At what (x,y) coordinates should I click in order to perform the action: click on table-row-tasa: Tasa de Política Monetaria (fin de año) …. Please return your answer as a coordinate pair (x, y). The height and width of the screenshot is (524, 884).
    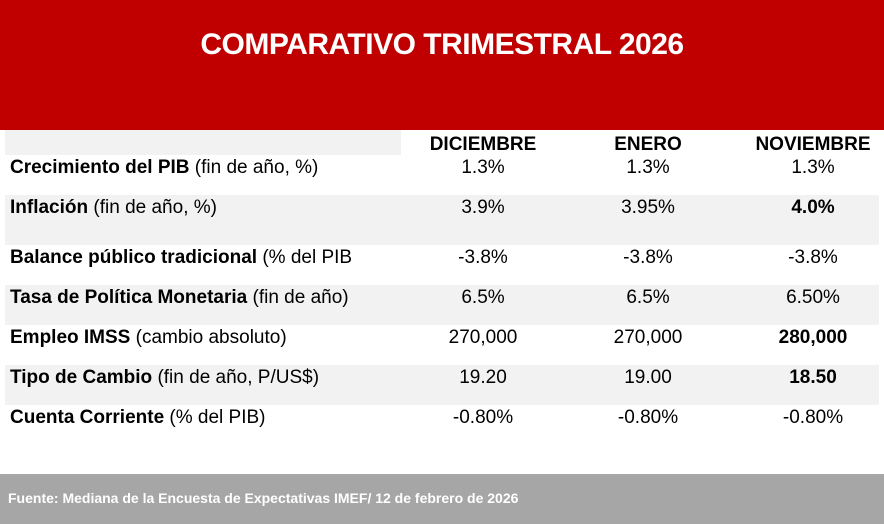
    Looking at the image, I should click on (442, 305).